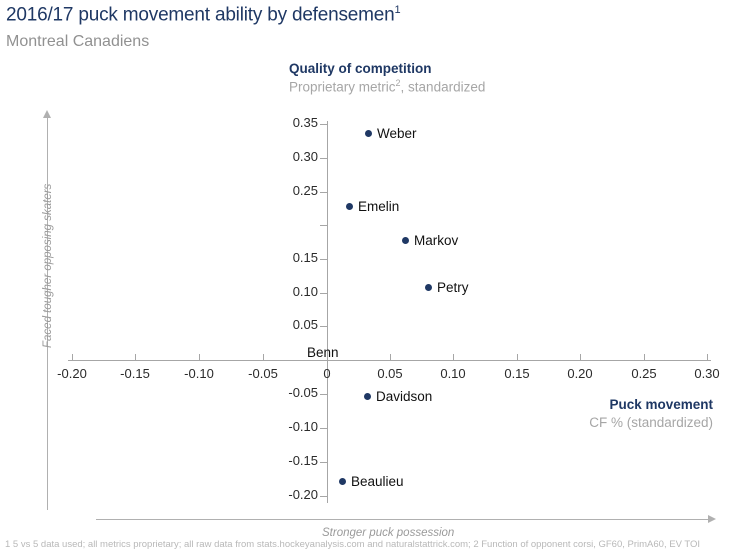 The height and width of the screenshot is (558, 748). What do you see at coordinates (390, 373) in the screenshot?
I see `x-tick-label: 0.05` at bounding box center [390, 373].